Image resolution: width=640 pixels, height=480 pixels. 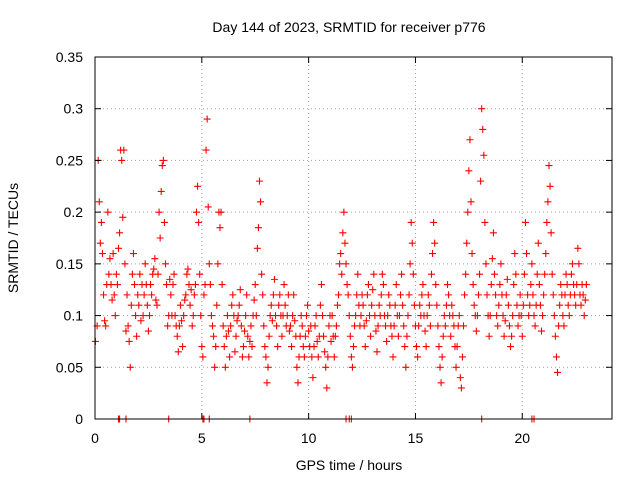 I want to click on x-tick-label: 10, so click(x=309, y=438).